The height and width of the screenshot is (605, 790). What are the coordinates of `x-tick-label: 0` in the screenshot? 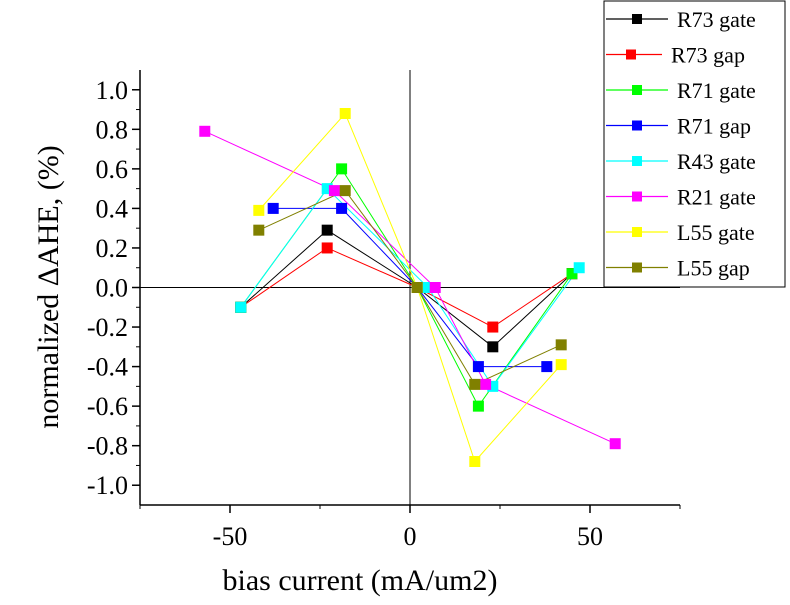 It's located at (410, 536).